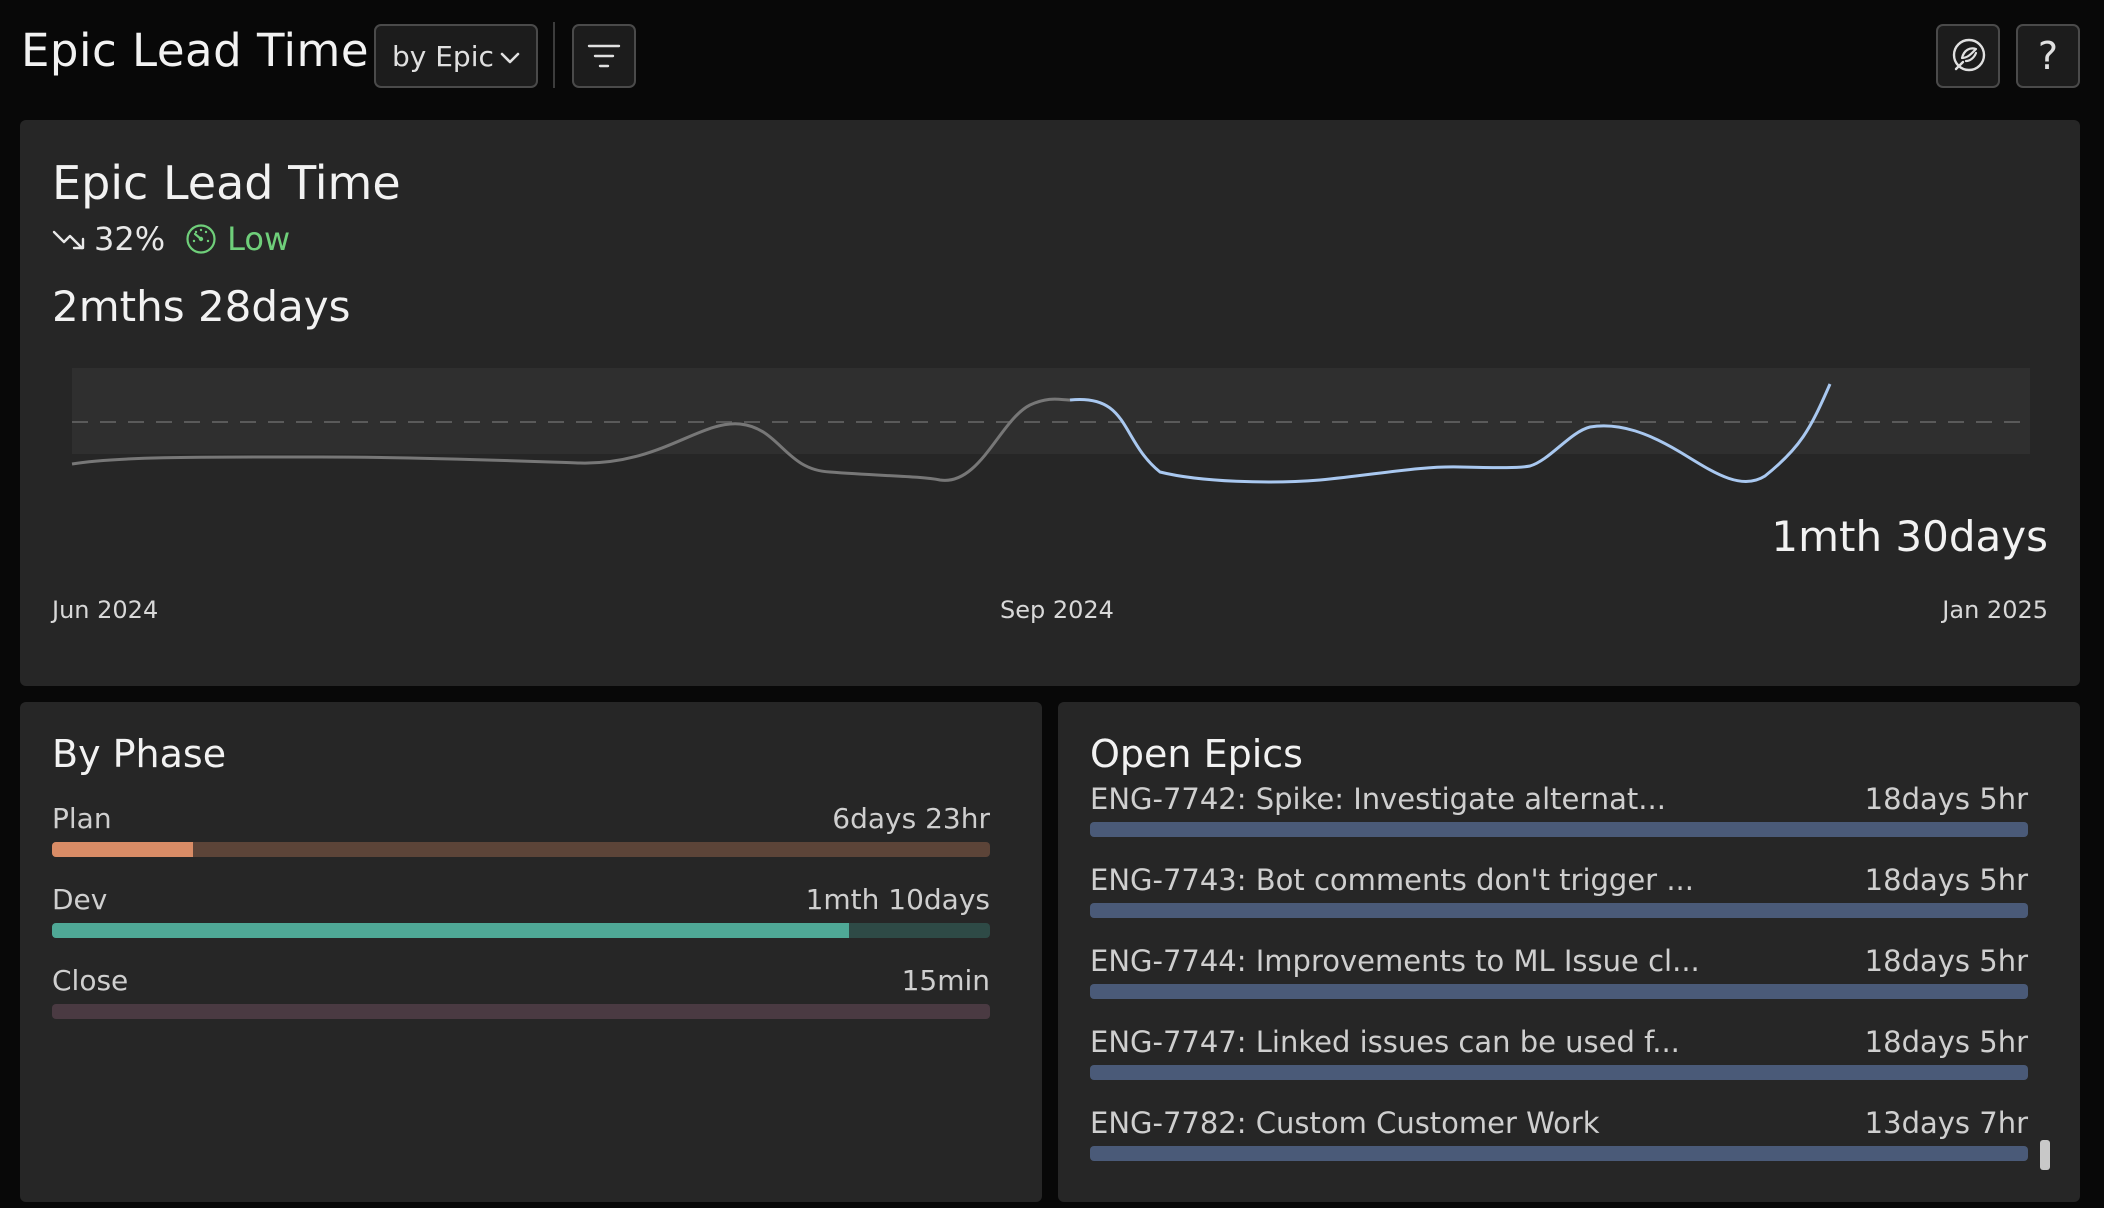  What do you see at coordinates (1057, 610) in the screenshot?
I see `x-tick-label: Sep 2024` at bounding box center [1057, 610].